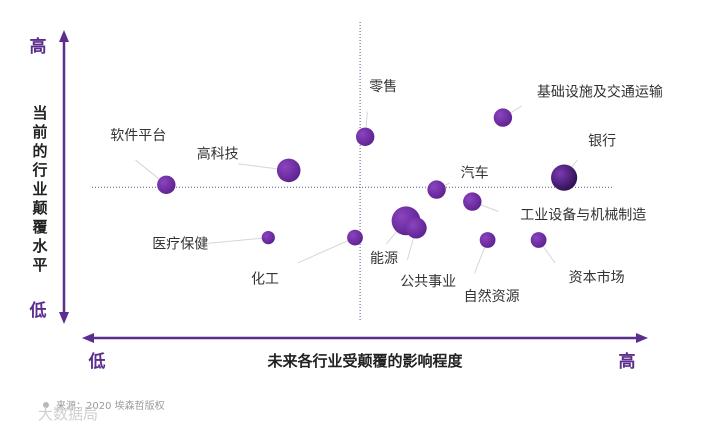 The width and height of the screenshot is (715, 426). I want to click on point-5-label: 零售, so click(383, 87).